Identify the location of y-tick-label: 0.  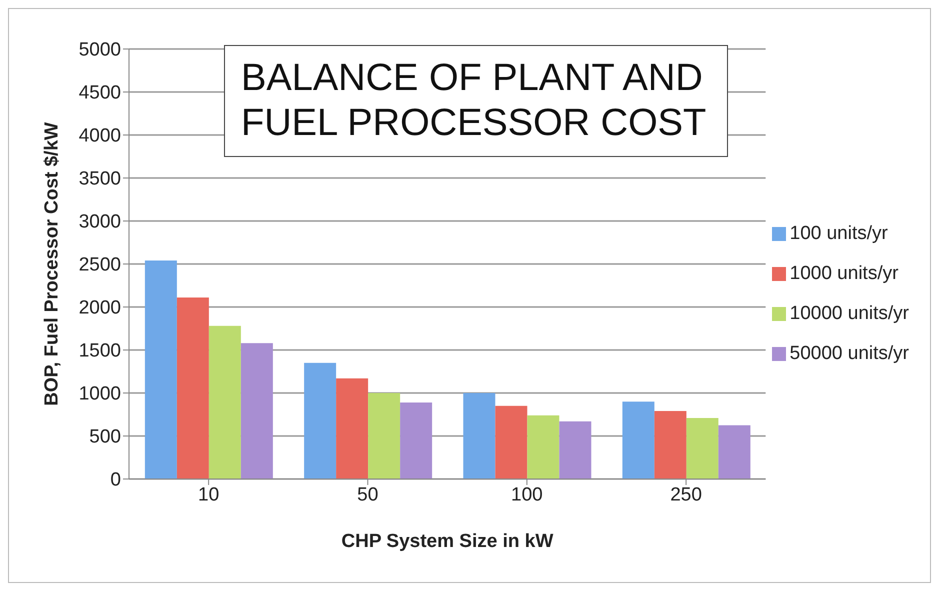
(115, 480).